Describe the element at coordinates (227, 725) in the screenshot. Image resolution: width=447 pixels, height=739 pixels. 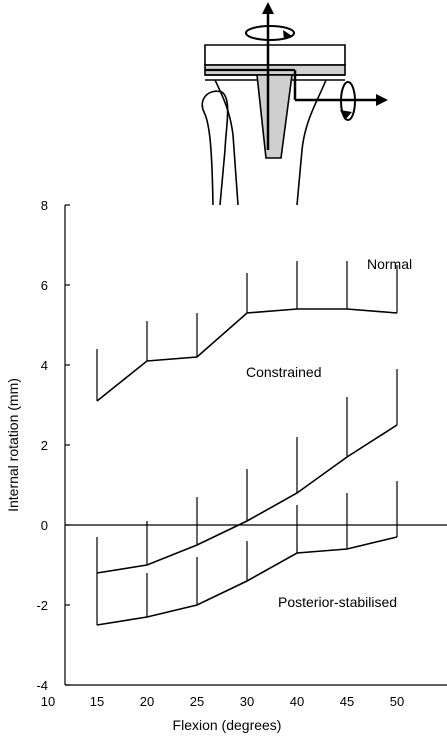
I see `x-axis-title: Flexion (degrees)` at that location.